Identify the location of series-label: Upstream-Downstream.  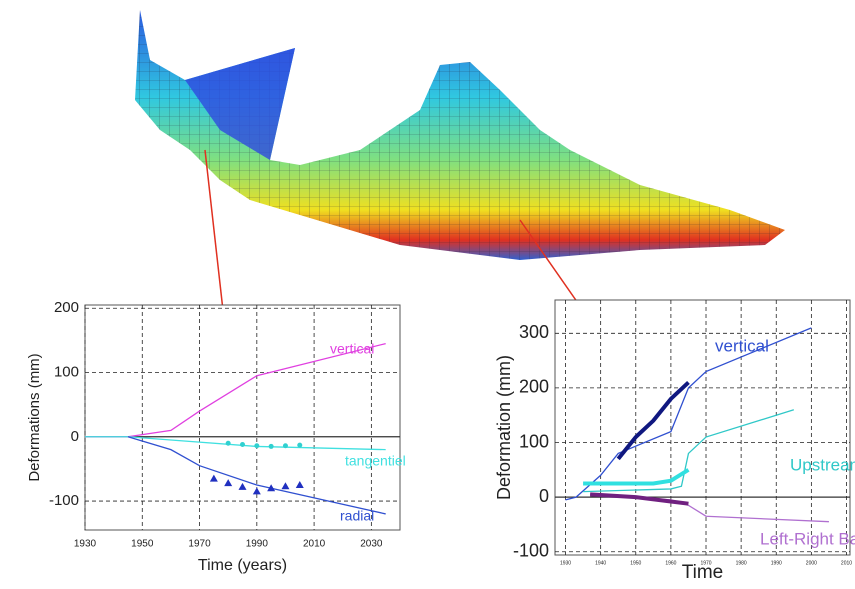
(822, 464).